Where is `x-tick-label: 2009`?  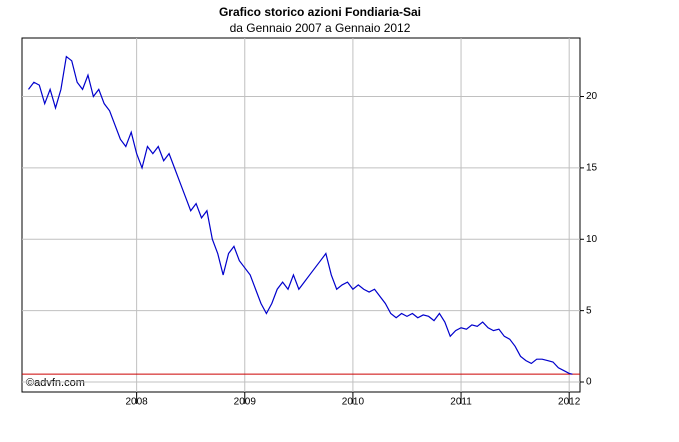 x-tick-label: 2009 is located at coordinates (245, 402).